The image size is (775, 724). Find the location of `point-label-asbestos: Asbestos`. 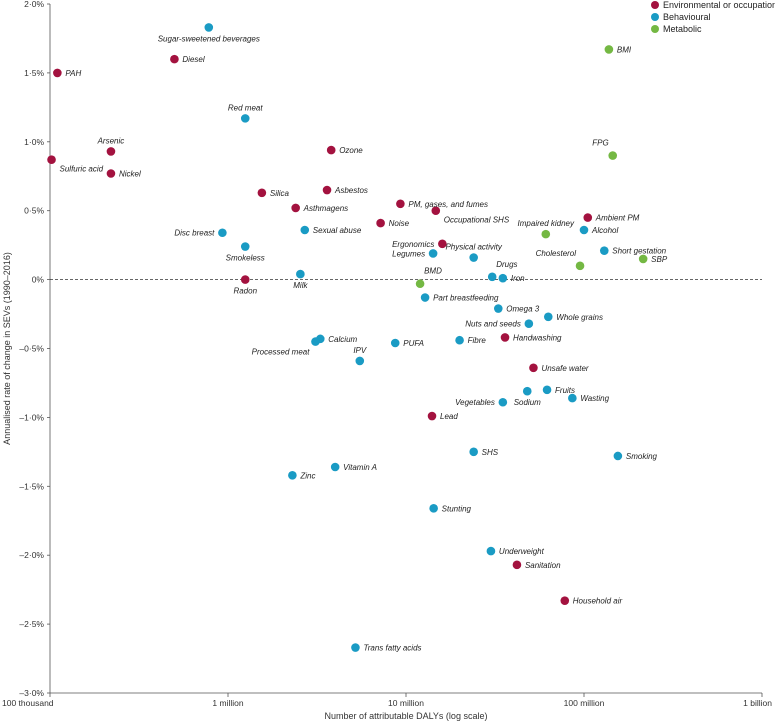

point-label-asbestos: Asbestos is located at coordinates (351, 190).